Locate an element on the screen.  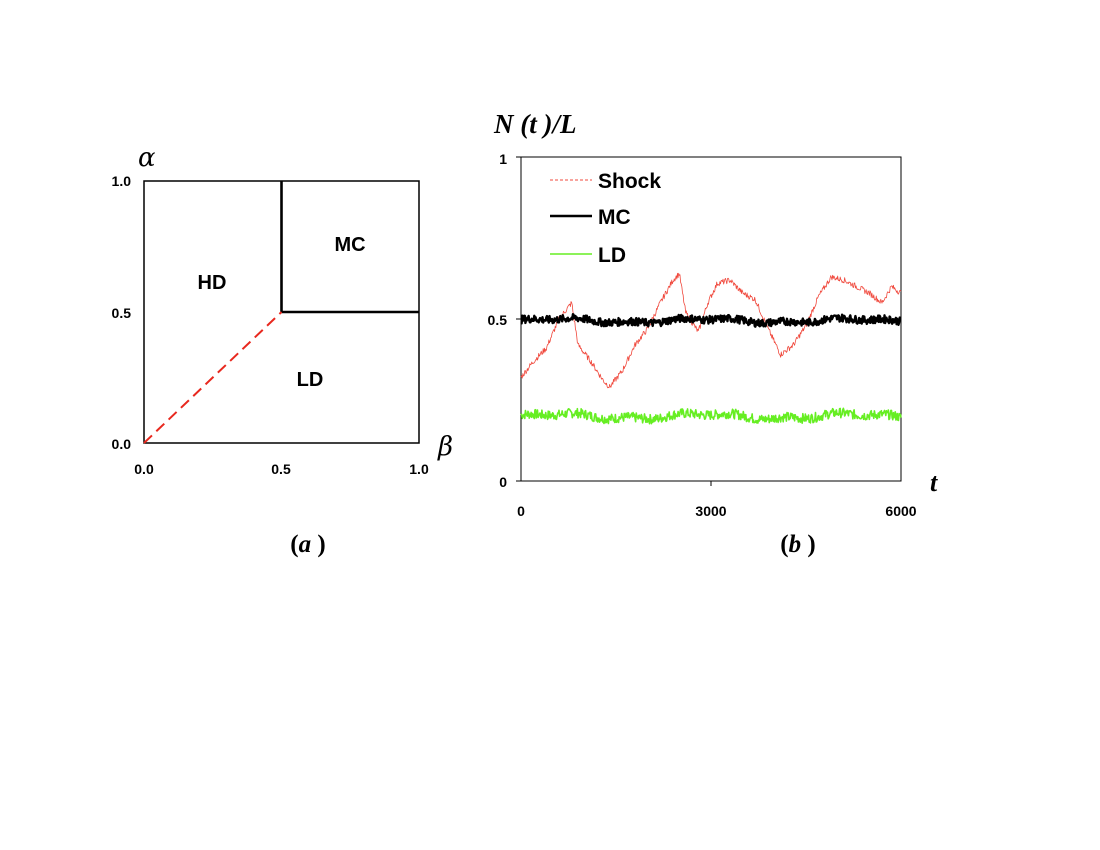
x-tick-label: 3000 is located at coordinates (710, 511).